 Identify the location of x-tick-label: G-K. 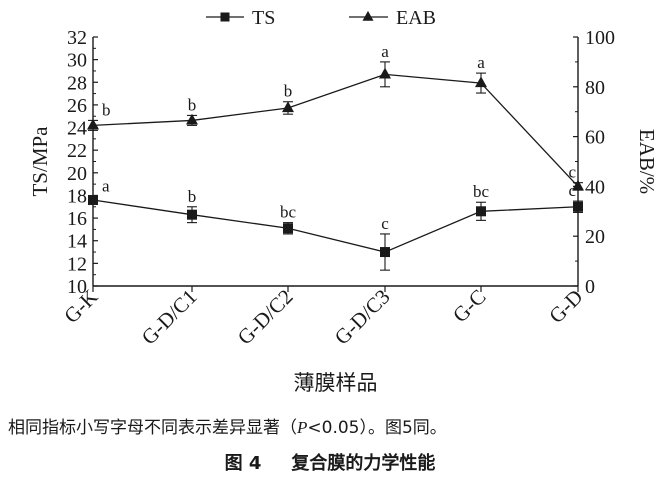
(80, 306).